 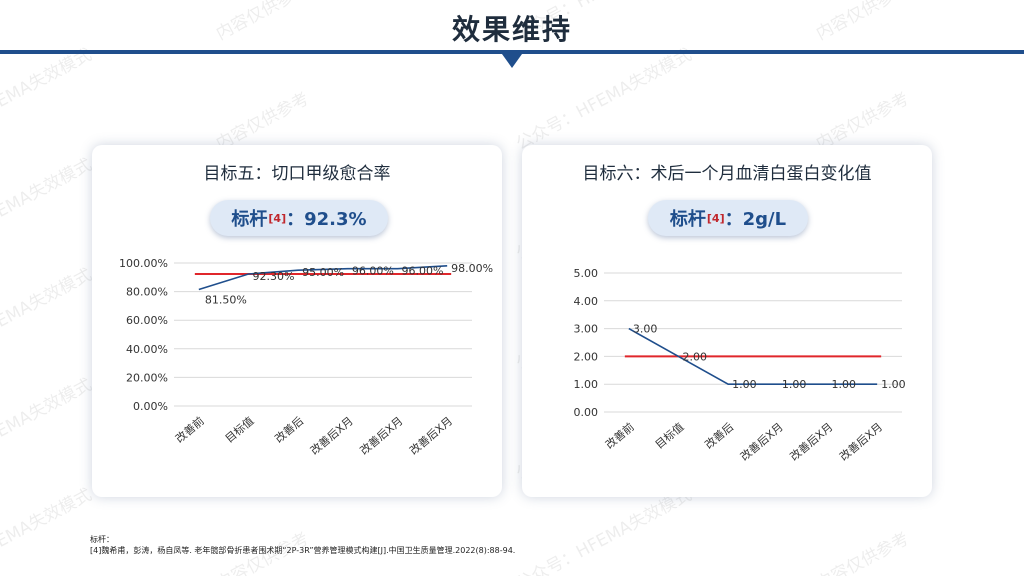 What do you see at coordinates (862, 552) in the screenshot?
I see `watermark-text: 内容仅供参考` at bounding box center [862, 552].